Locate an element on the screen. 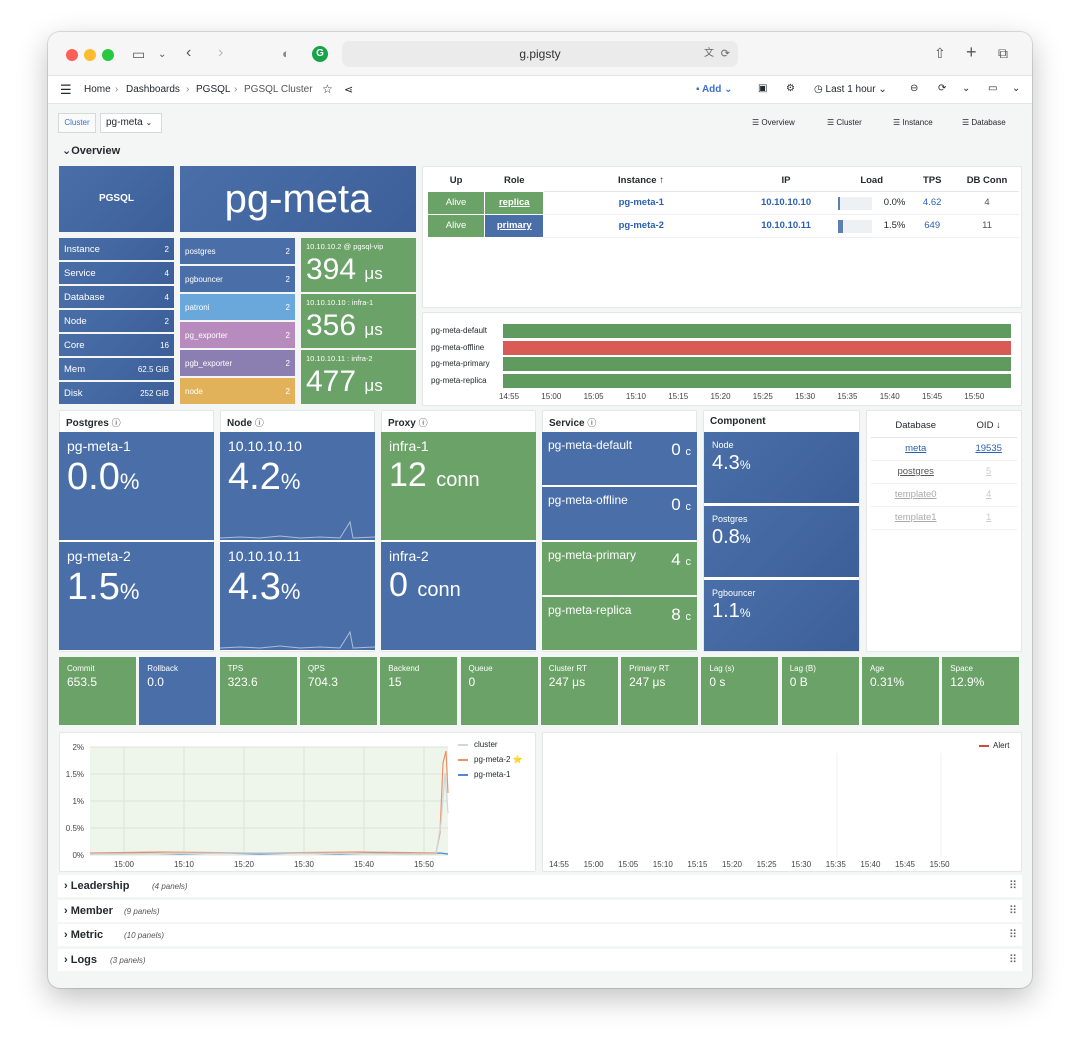 This screenshot has height=1052, width=1080. stat-mem: Mem 62.5 GiB is located at coordinates (116, 369).